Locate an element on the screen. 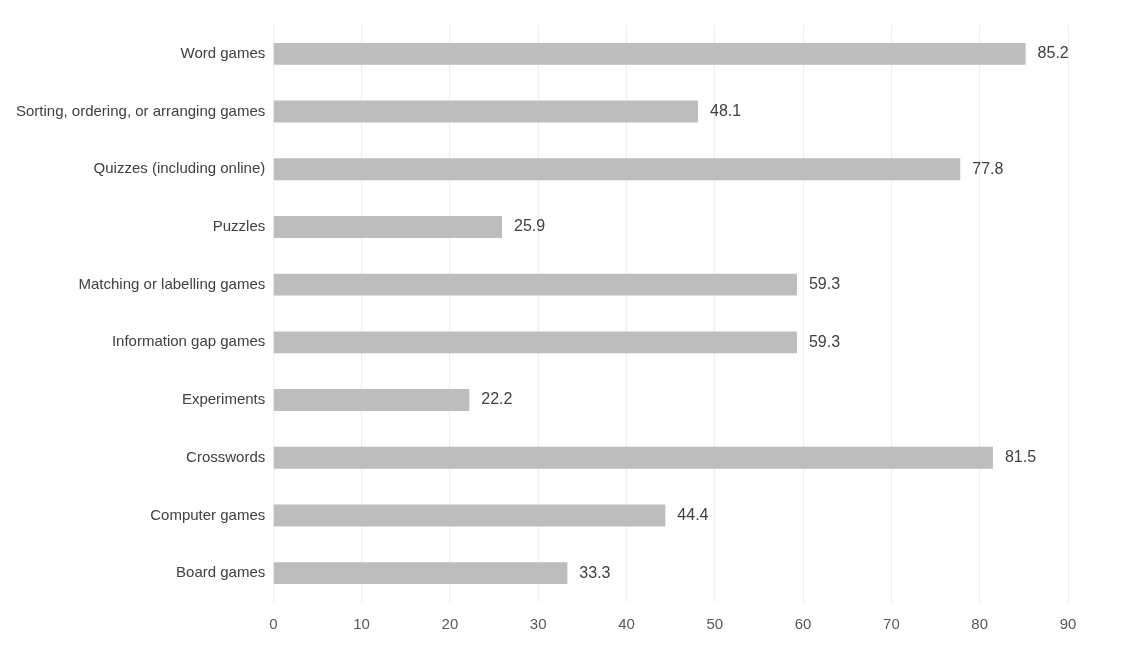 The height and width of the screenshot is (663, 1141). data-label: 25.9 is located at coordinates (530, 226).